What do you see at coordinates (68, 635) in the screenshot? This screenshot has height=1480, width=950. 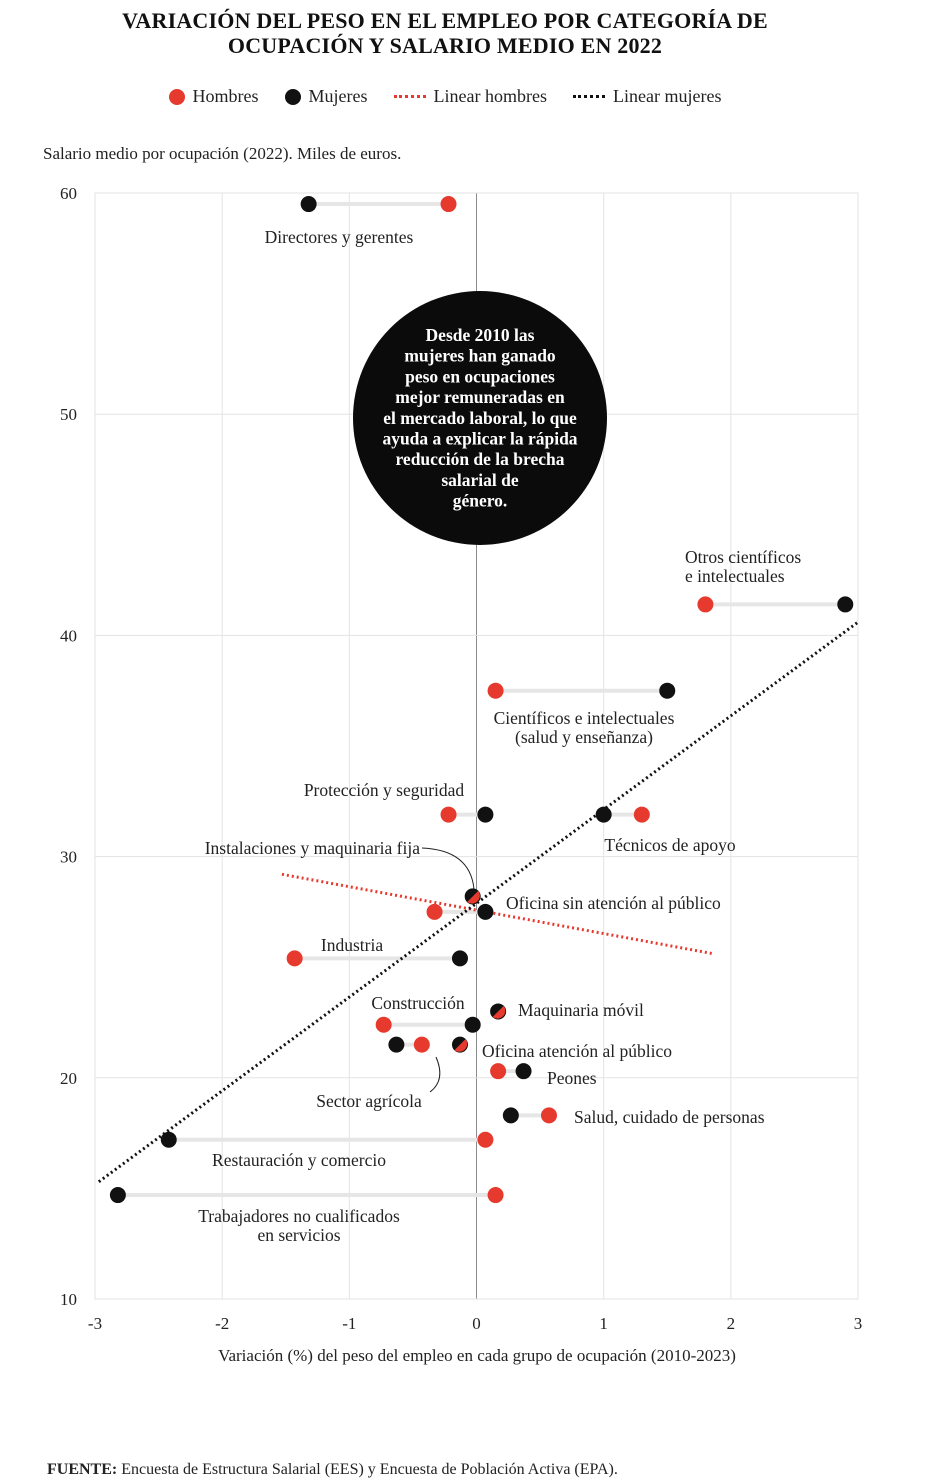 I see `y-tick-label: 40` at bounding box center [68, 635].